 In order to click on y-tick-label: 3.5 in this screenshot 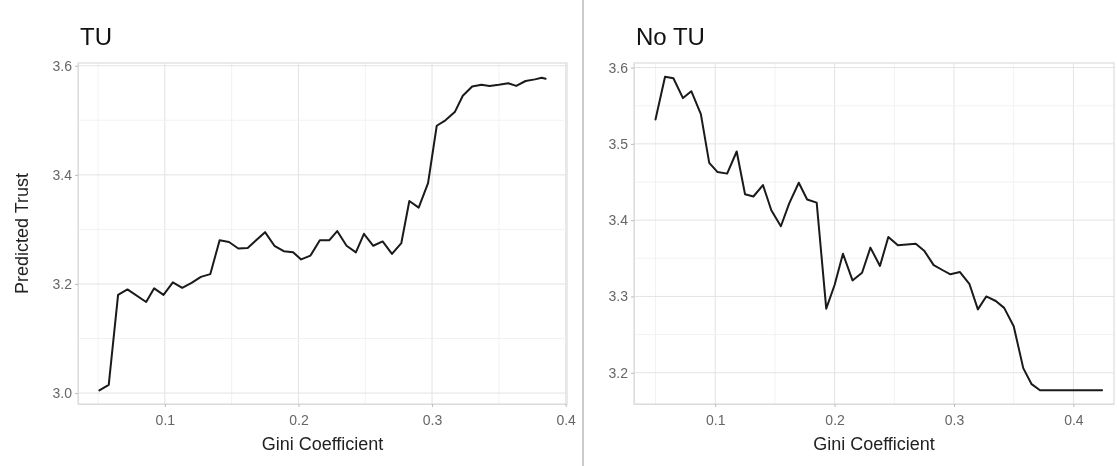, I will do `click(618, 143)`.